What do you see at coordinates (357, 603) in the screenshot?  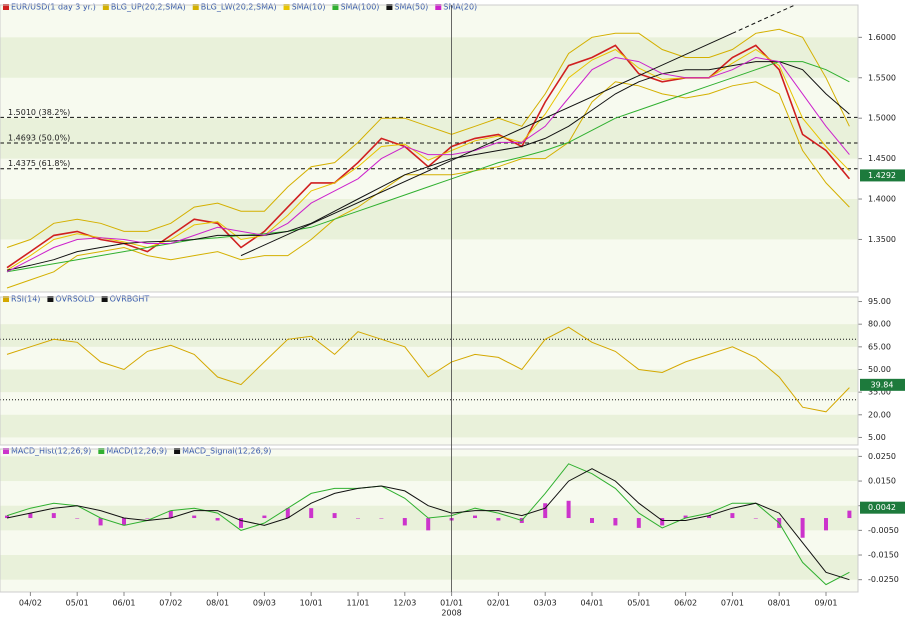 I see `x-tick-label: 11/01` at bounding box center [357, 603].